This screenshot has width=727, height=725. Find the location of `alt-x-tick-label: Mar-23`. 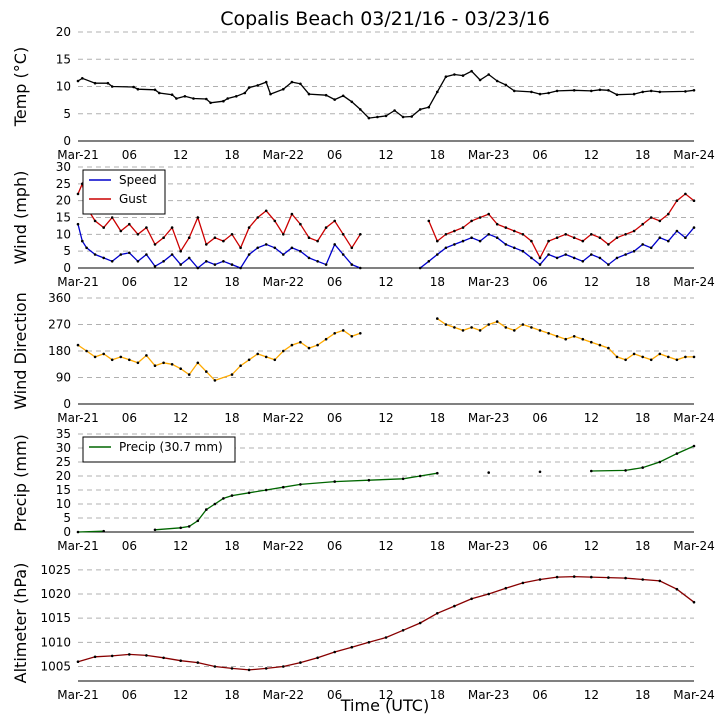

alt-x-tick-label: Mar-23 is located at coordinates (488, 695).